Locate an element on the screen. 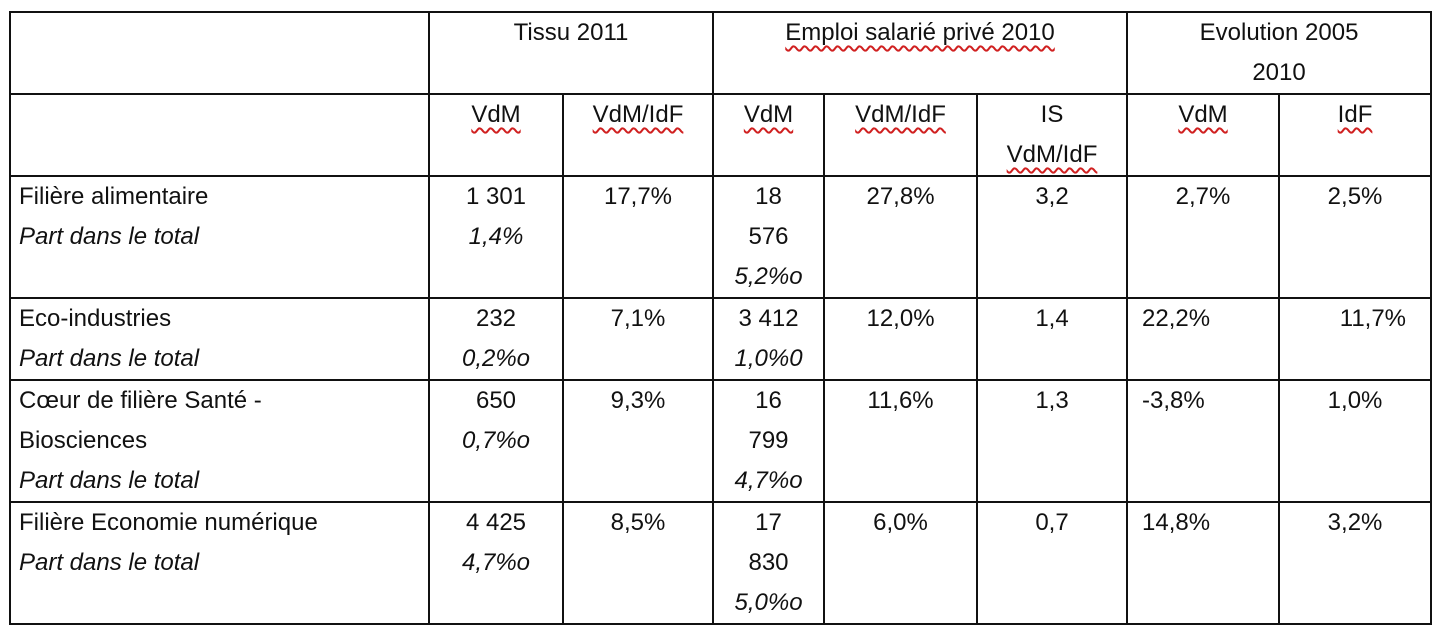 The width and height of the screenshot is (1440, 636). cell-emploi-vdm: 16 799 4,7%o is located at coordinates (769, 441).